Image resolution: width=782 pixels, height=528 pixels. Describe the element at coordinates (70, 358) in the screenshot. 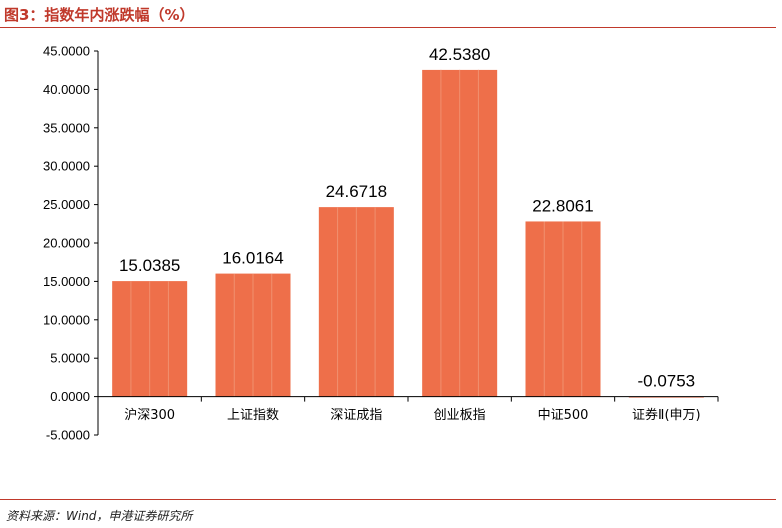

I see `y-tick-label: 5.0000` at that location.